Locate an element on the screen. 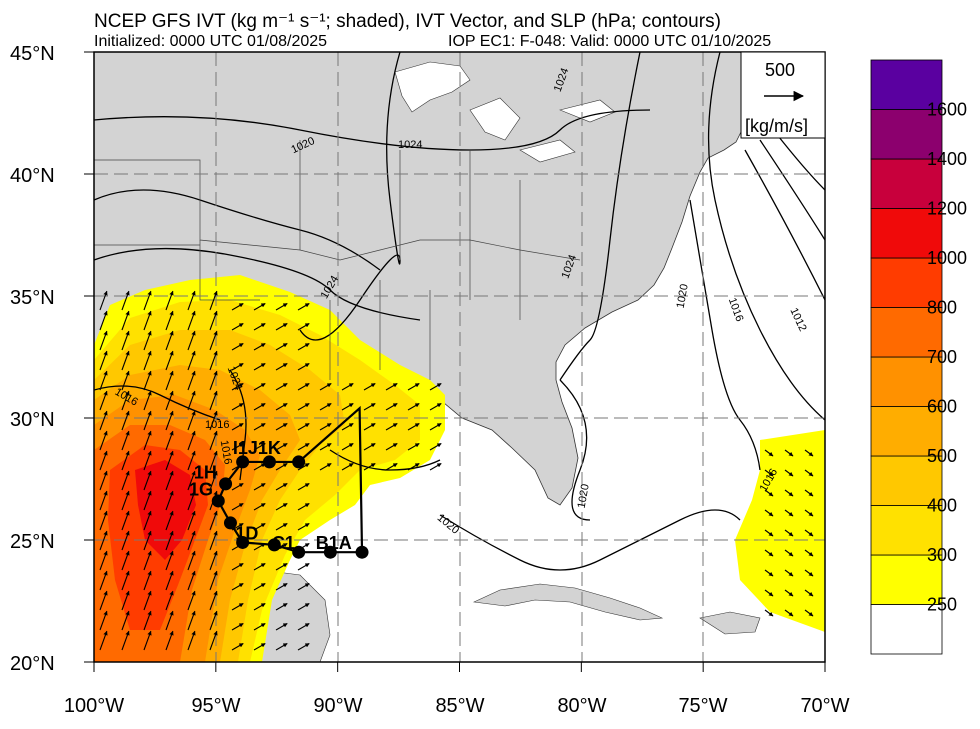  lat-label: 30°N is located at coordinates (32, 420).